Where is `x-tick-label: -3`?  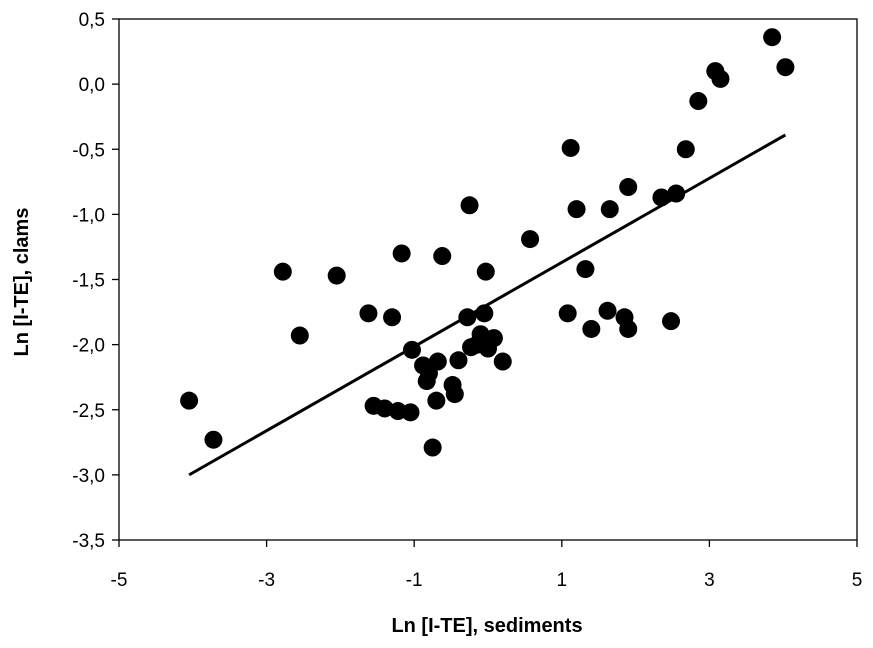 x-tick-label: -3 is located at coordinates (266, 580).